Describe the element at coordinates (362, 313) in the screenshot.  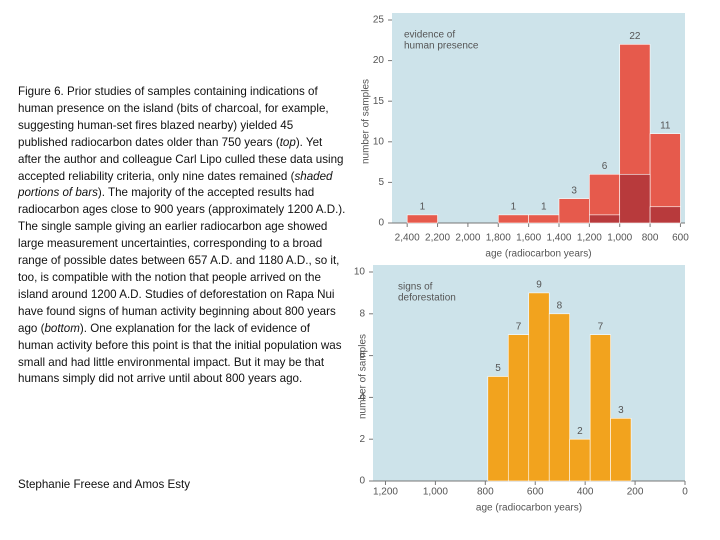
I see `y-tick-label: 8` at that location.